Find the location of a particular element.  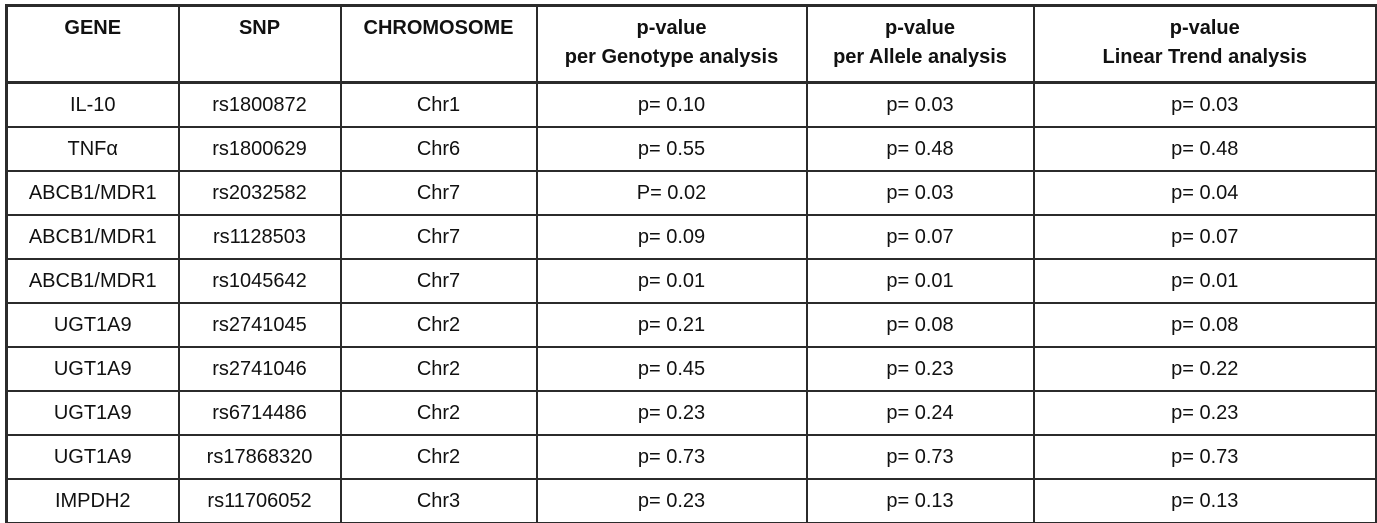

p-trend-cell: p= 0.73 is located at coordinates (1204, 457).